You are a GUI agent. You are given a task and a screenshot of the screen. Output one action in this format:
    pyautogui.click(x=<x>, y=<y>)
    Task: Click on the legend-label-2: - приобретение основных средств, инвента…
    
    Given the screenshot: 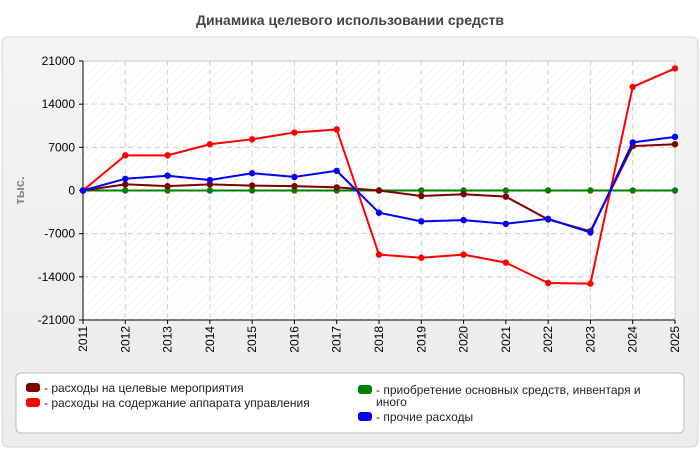 What is the action you would take?
    pyautogui.click(x=508, y=396)
    